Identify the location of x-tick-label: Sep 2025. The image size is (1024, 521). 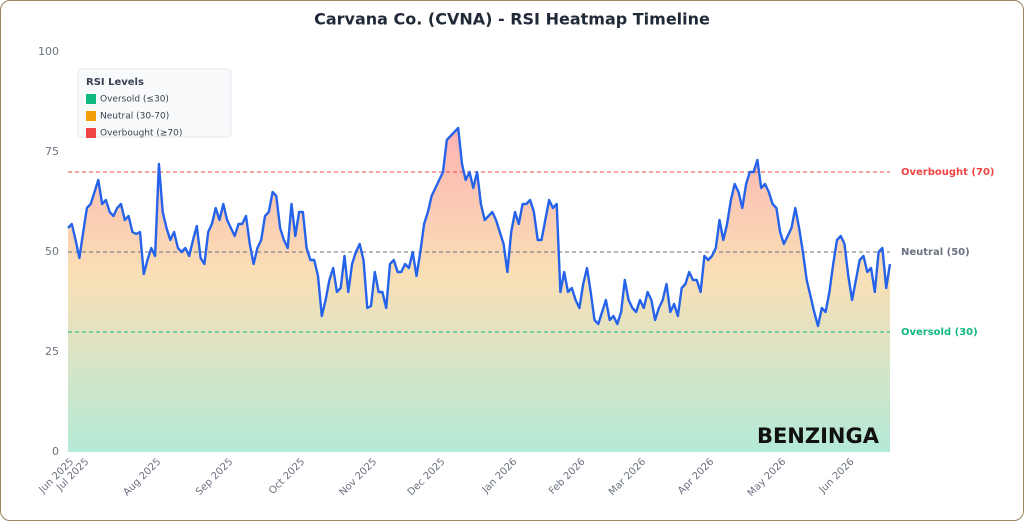
(214, 476).